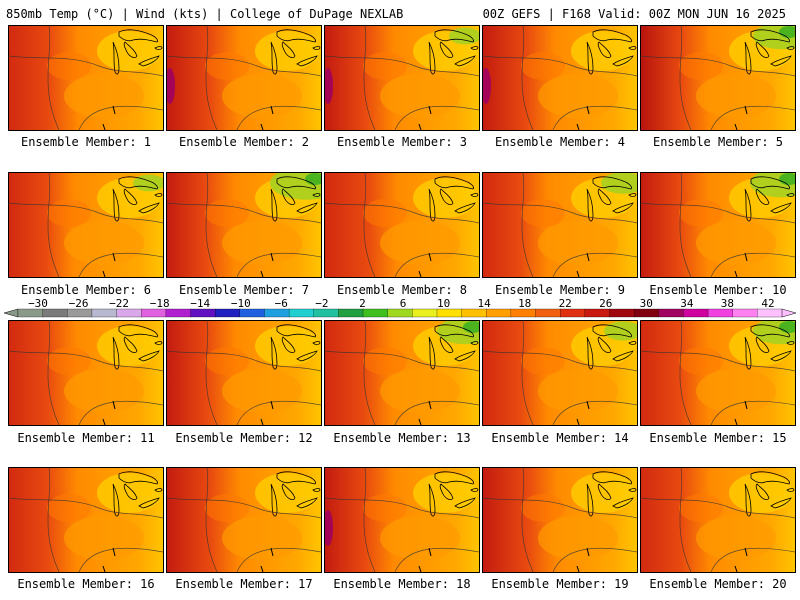 This screenshot has width=800, height=600. What do you see at coordinates (86, 584) in the screenshot?
I see `ensemble-member-label: Ensemble Member: 16` at bounding box center [86, 584].